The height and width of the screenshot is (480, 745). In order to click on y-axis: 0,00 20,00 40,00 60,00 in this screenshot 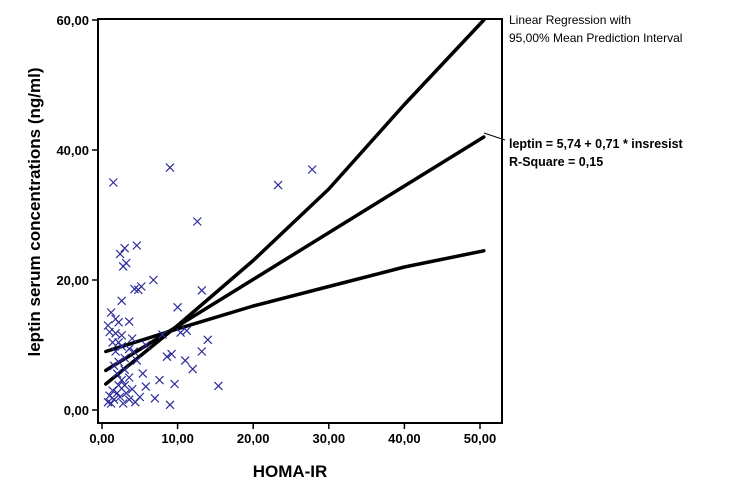, I will do `click(77, 215)`.